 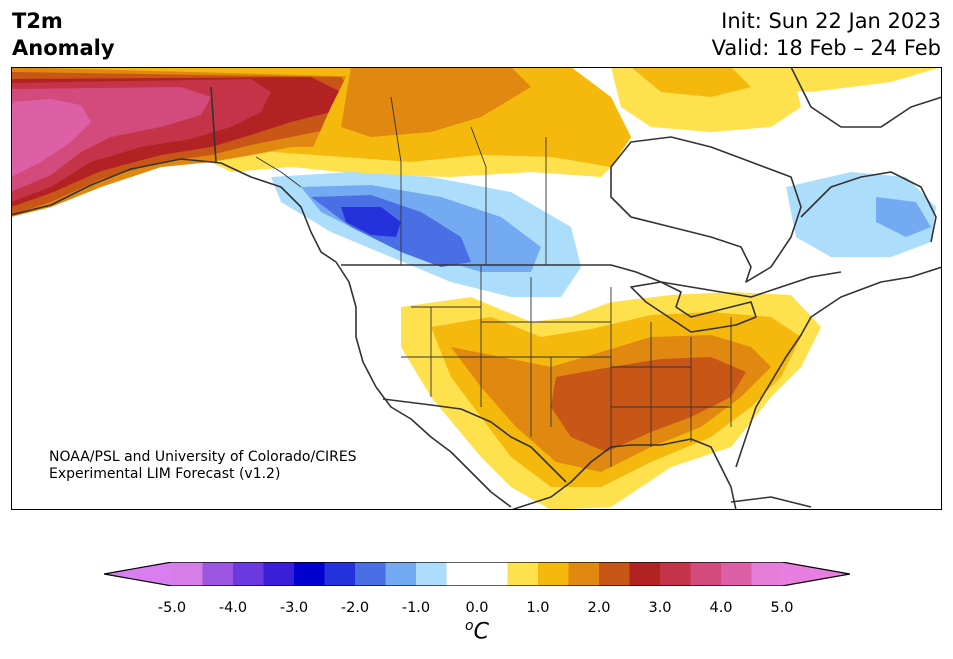 What do you see at coordinates (866, 97) in the screenshot?
I see `greenland` at bounding box center [866, 97].